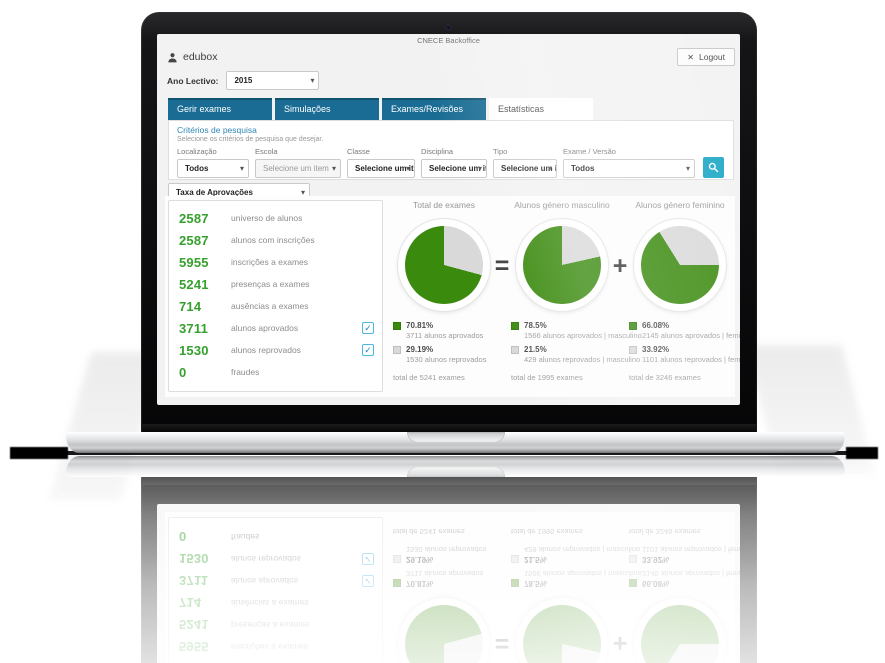 The height and width of the screenshot is (663, 885). Describe the element at coordinates (368, 350) in the screenshot. I see `reprovados-checkbox: ✓` at that location.